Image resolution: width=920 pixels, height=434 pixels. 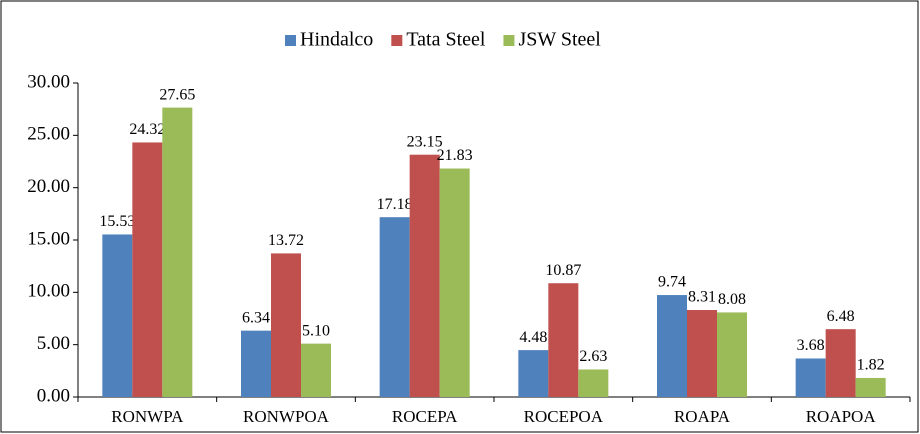 What do you see at coordinates (702, 297) in the screenshot?
I see `data-label: 8.31` at bounding box center [702, 297].